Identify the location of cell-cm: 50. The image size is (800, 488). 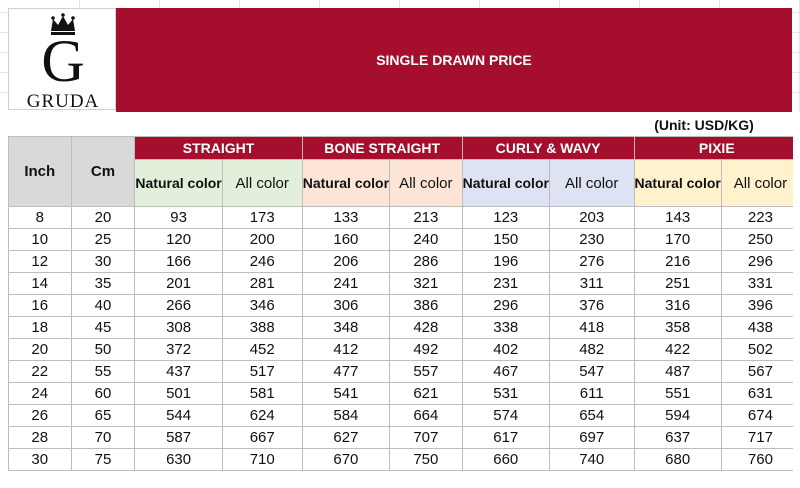
(103, 349).